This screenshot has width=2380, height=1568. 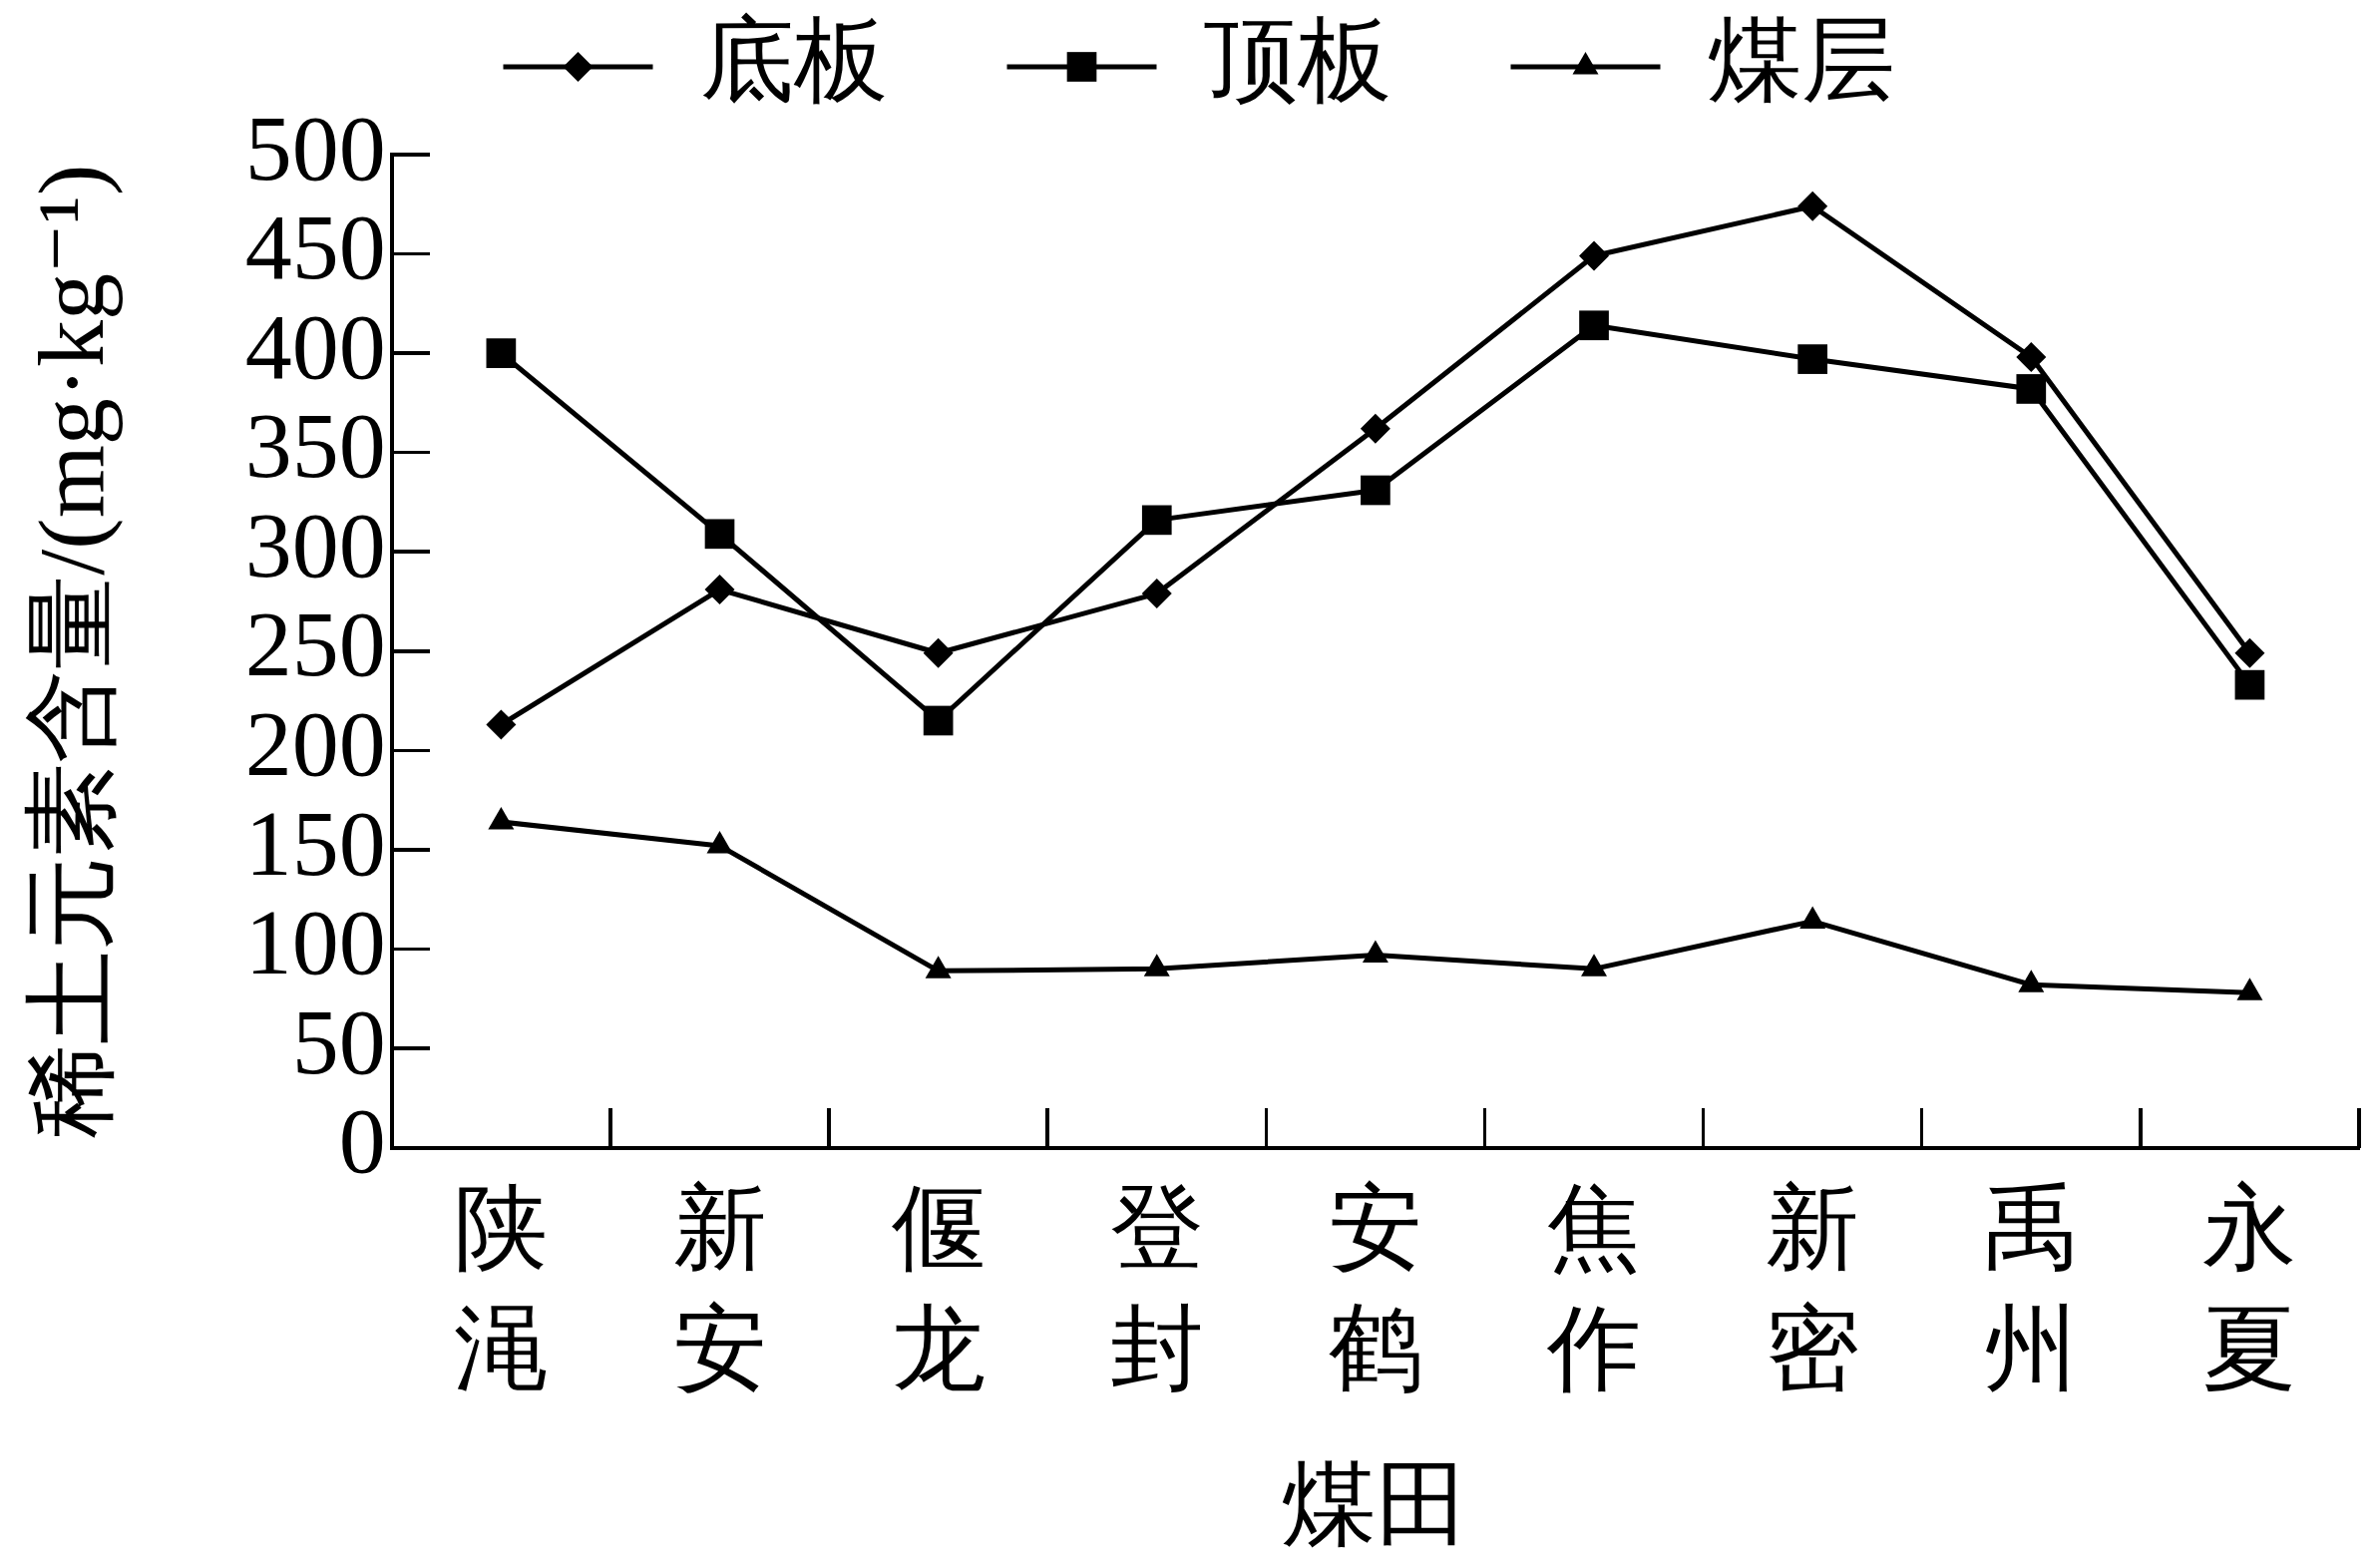 I want to click on x-tick-label: 偃龙, so click(x=939, y=1288).